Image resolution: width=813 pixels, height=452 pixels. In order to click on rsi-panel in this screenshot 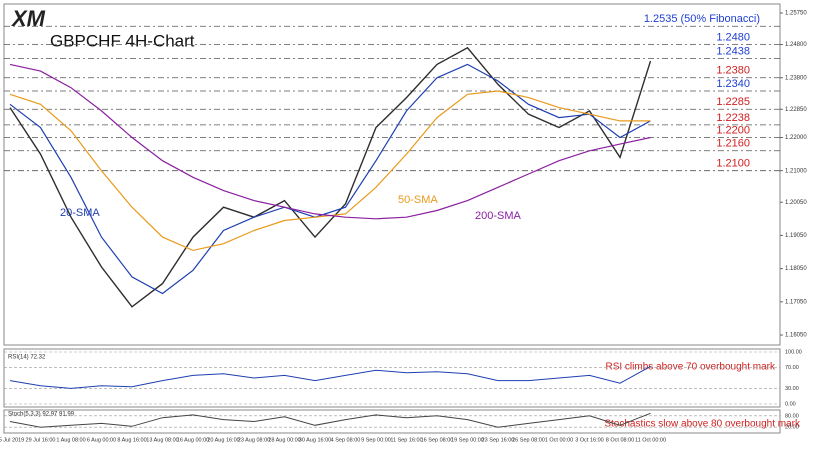, I will do `click(392, 378)`.